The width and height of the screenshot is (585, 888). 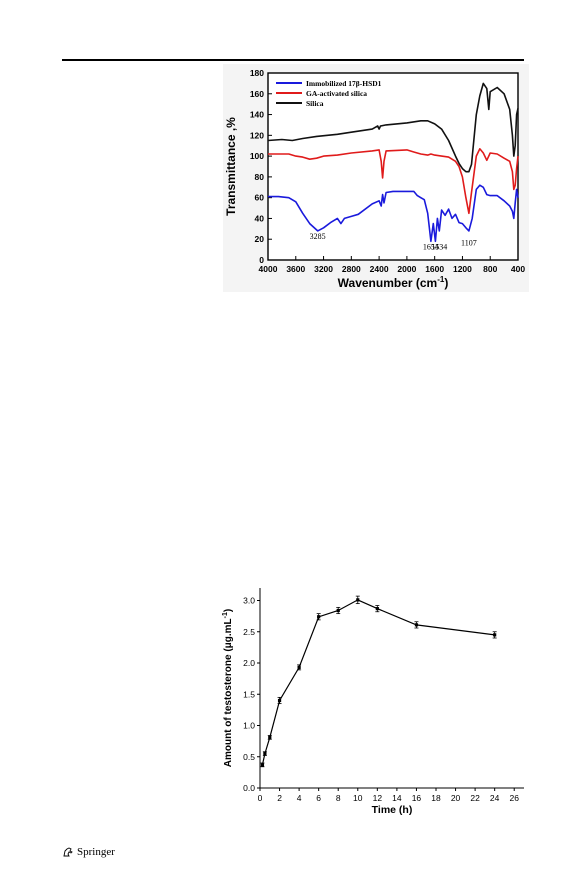 What do you see at coordinates (249, 788) in the screenshot?
I see `time-y-tick-label: 0.0` at bounding box center [249, 788].